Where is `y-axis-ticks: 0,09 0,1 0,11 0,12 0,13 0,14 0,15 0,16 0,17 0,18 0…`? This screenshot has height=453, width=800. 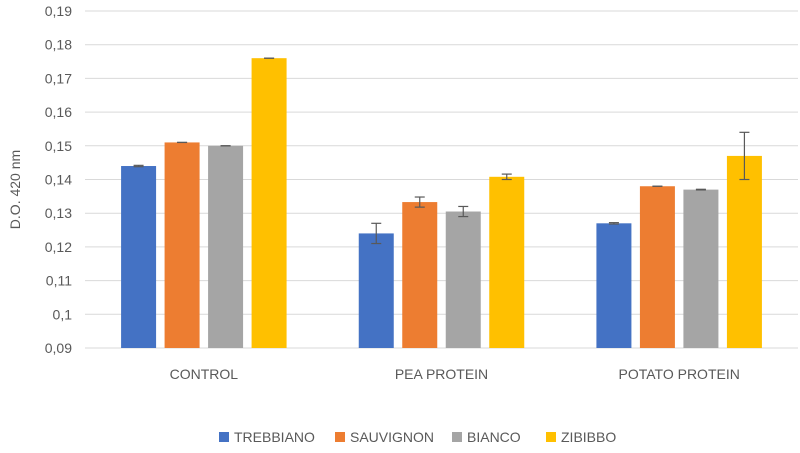
y-axis-ticks: 0,09 0,1 0,11 0,12 0,13 0,14 0,15 0,16 0,17 0,18 0… is located at coordinates (58, 179).